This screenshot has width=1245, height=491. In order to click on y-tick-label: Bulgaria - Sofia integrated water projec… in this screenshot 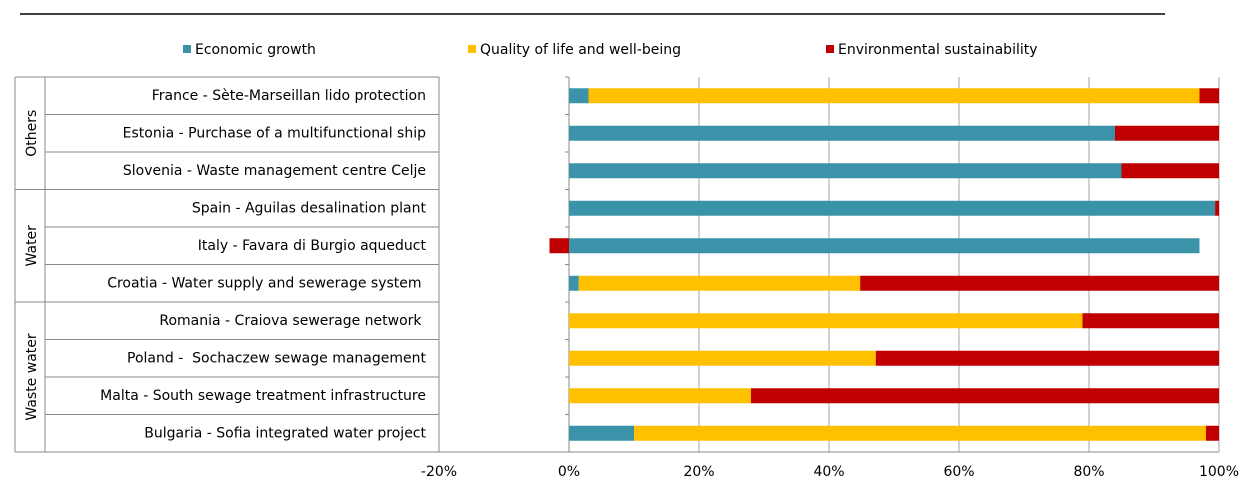, I will do `click(285, 433)`.